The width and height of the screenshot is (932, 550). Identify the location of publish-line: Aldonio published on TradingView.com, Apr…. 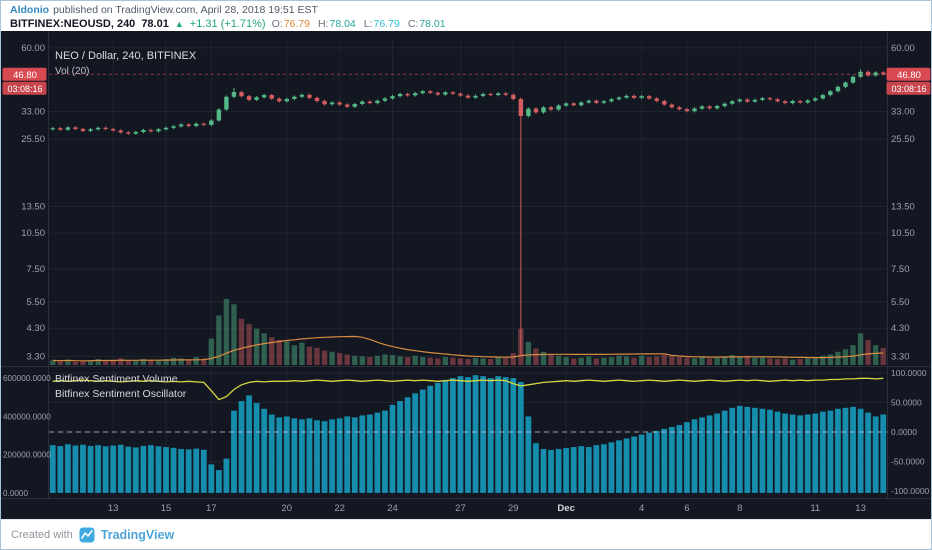
(466, 10).